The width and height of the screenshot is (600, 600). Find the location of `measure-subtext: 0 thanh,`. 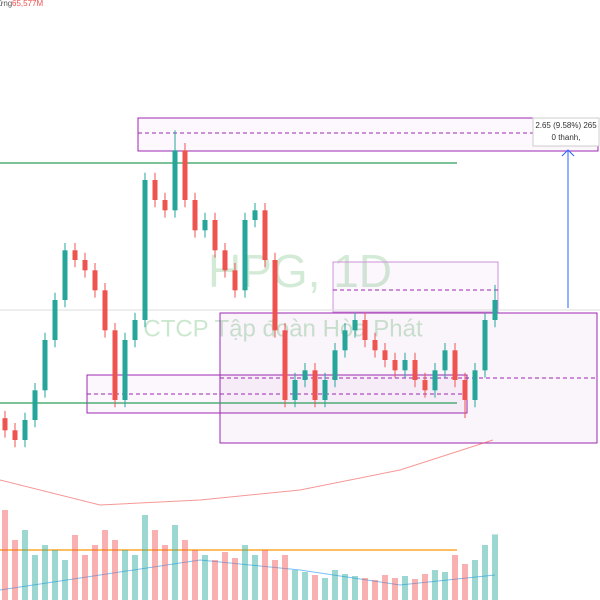

measure-subtext: 0 thanh, is located at coordinates (566, 137).